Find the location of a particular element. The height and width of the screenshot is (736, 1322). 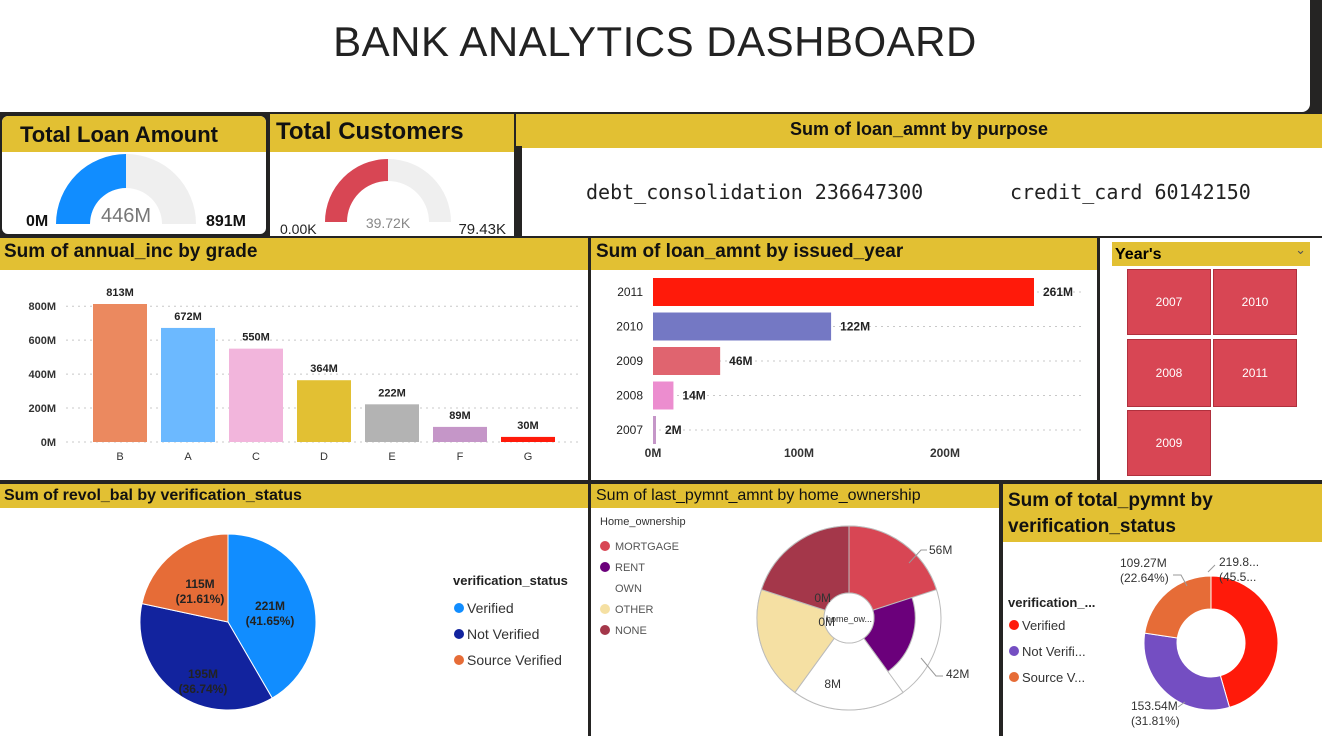

customers-gauge: 39.72K 0.00K 79.43K is located at coordinates (393, 197).